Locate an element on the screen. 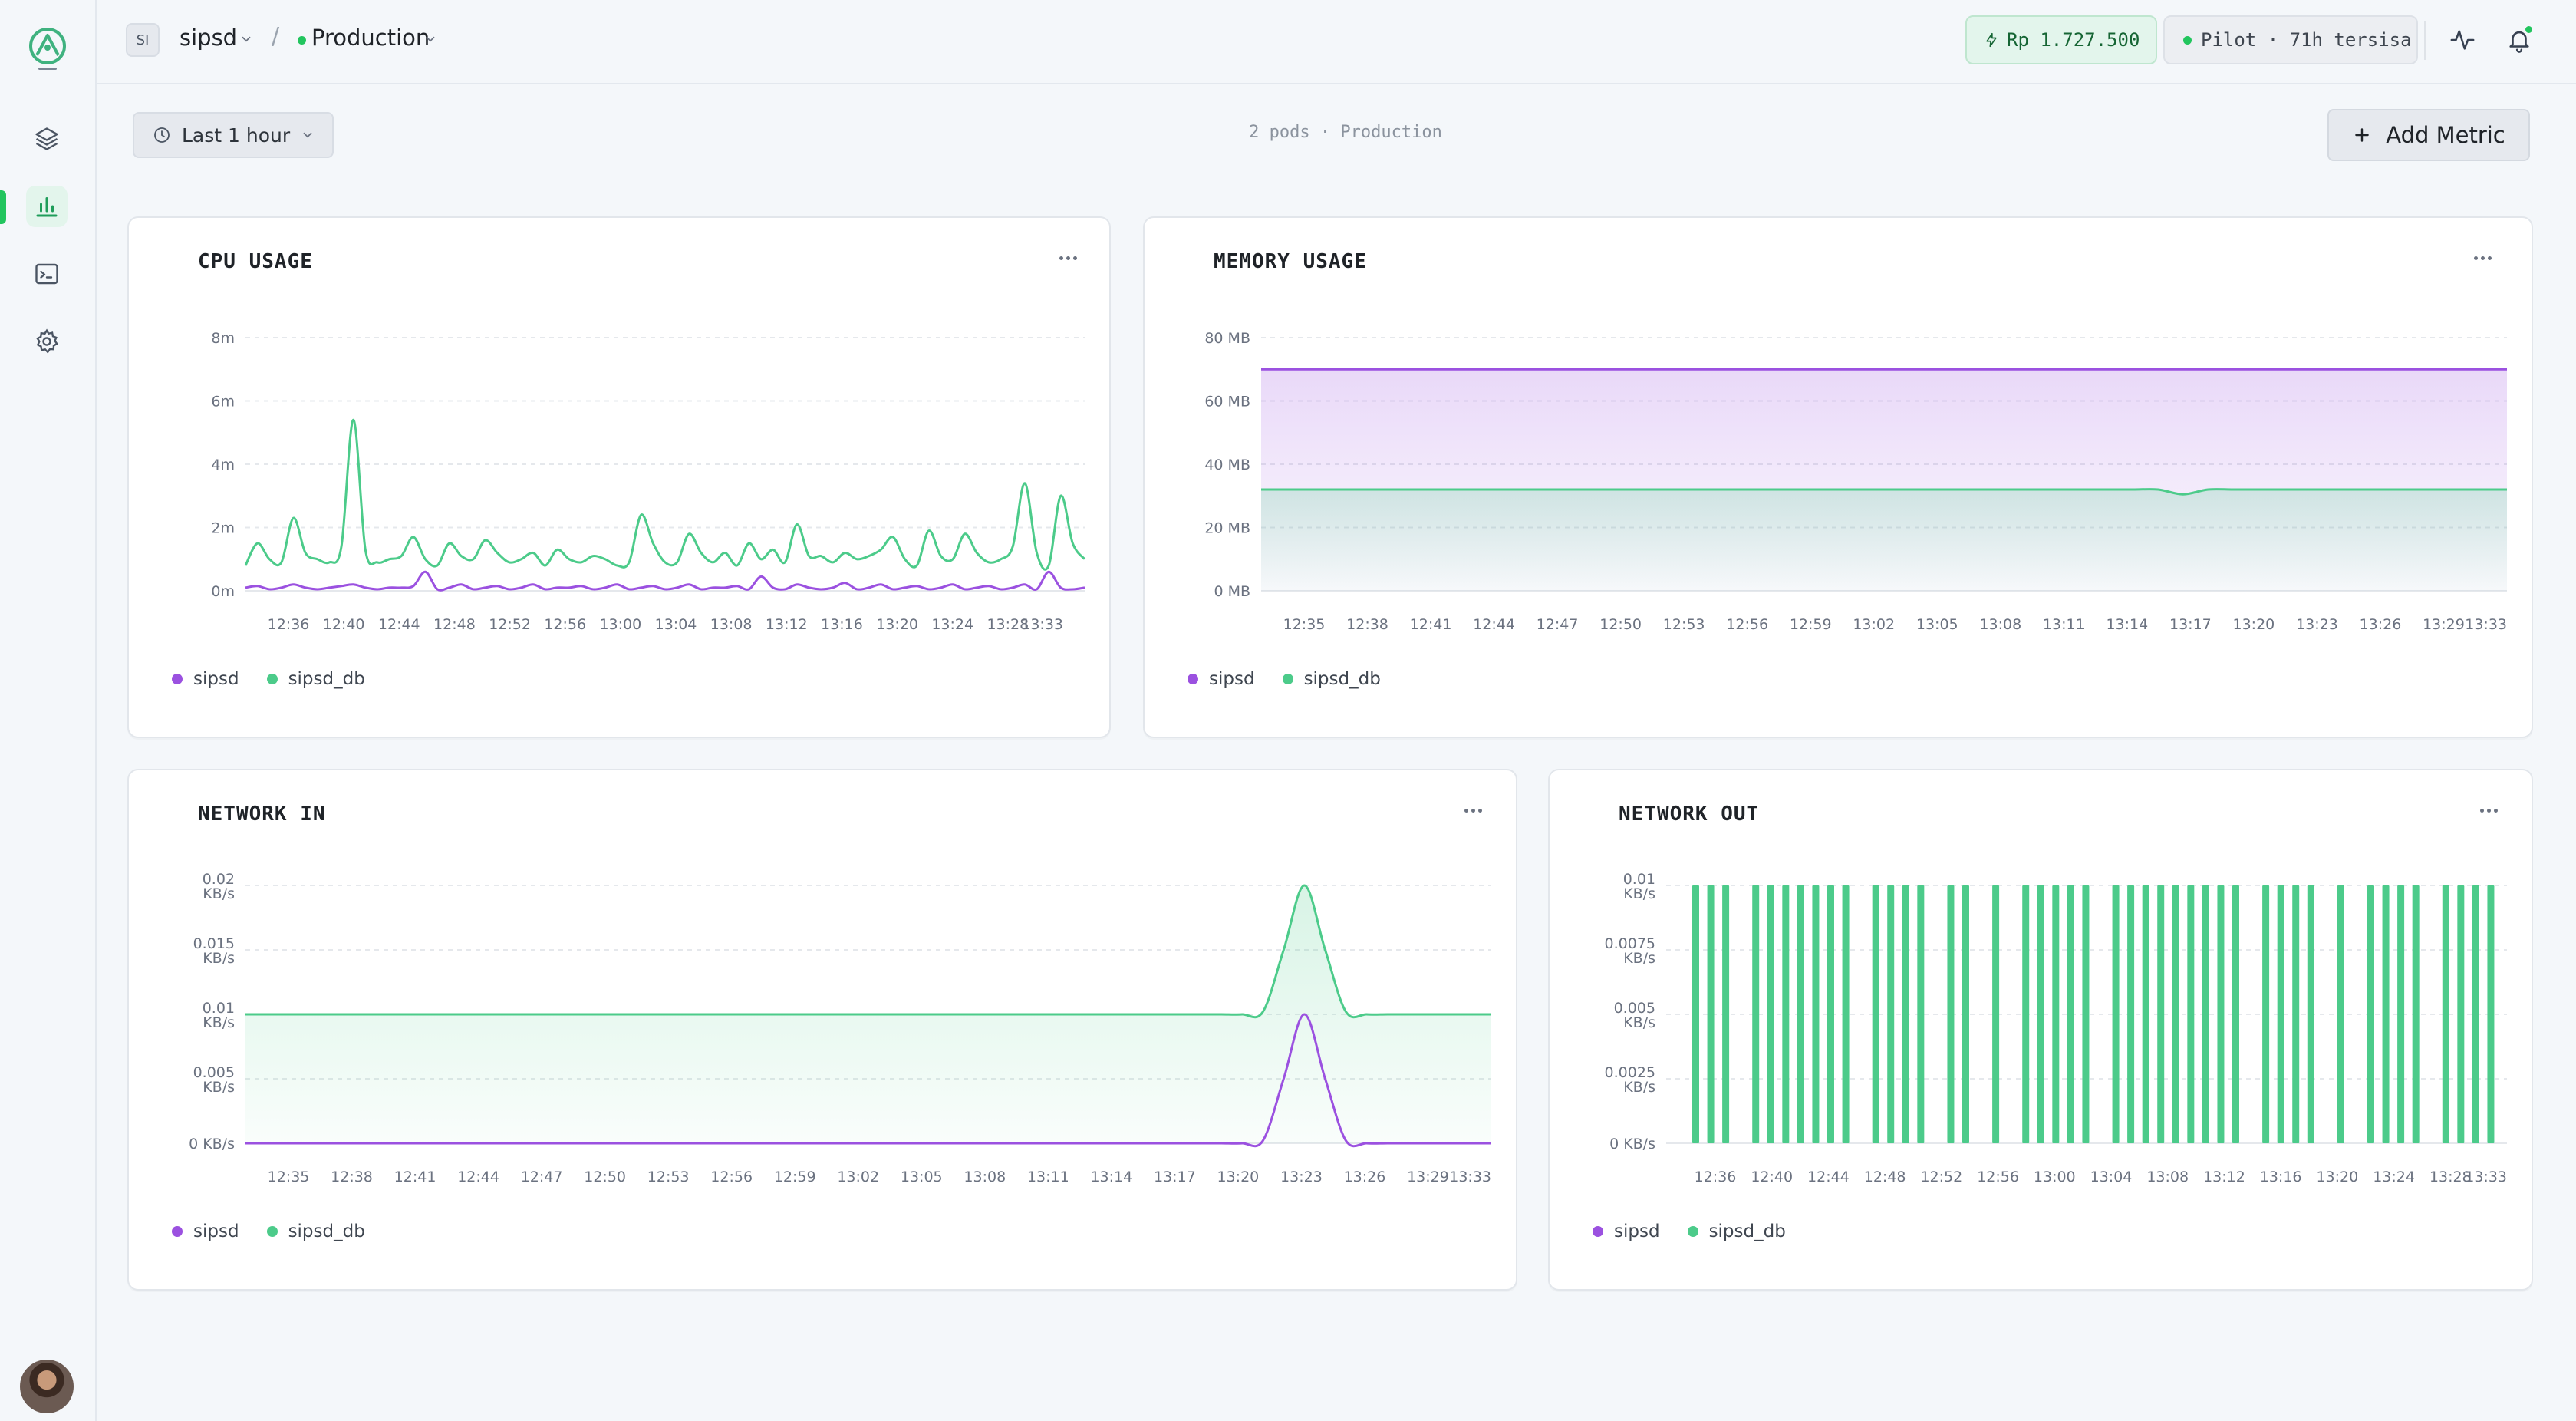 The image size is (2576, 1421). chart-icon is located at coordinates (47, 206).